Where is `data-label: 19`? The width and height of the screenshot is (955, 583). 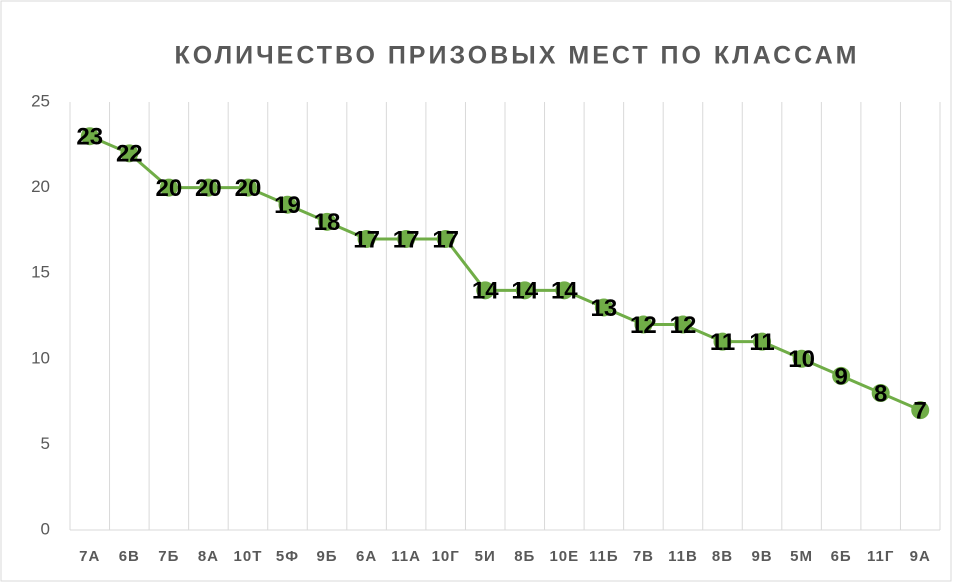
data-label: 19 is located at coordinates (287, 205).